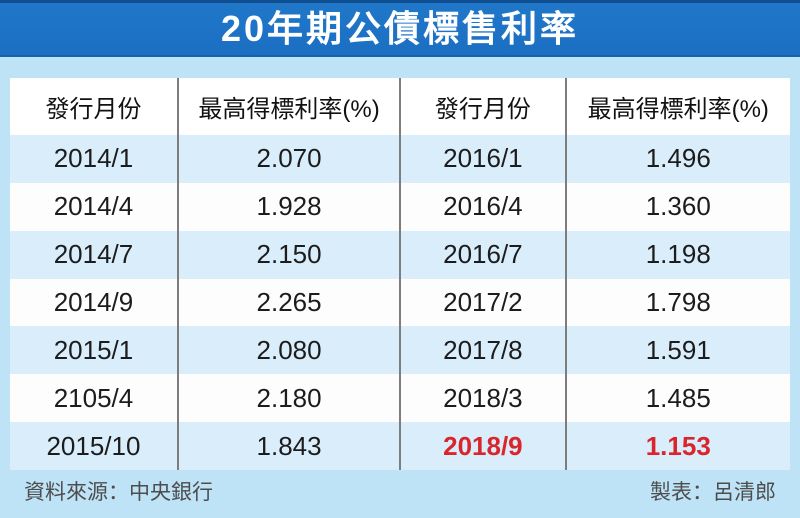 The width and height of the screenshot is (800, 518). Describe the element at coordinates (287, 206) in the screenshot. I see `rate-cell-left: 1.928` at that location.